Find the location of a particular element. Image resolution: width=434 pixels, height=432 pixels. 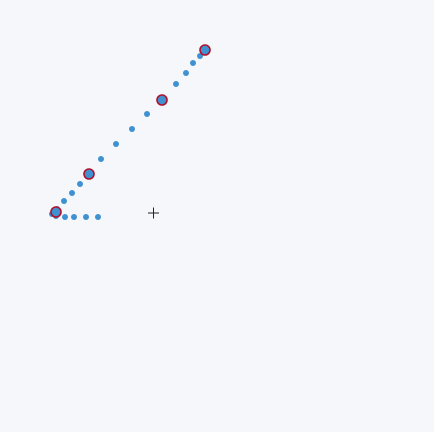

crosshair-icon is located at coordinates (153, 213).